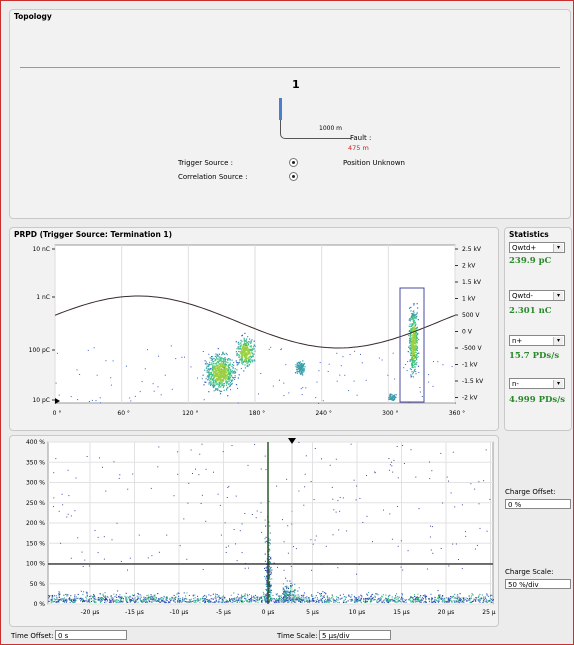 The width and height of the screenshot is (574, 645). Describe the element at coordinates (537, 383) in the screenshot. I see `stat-select-4: n- ▾` at that location.